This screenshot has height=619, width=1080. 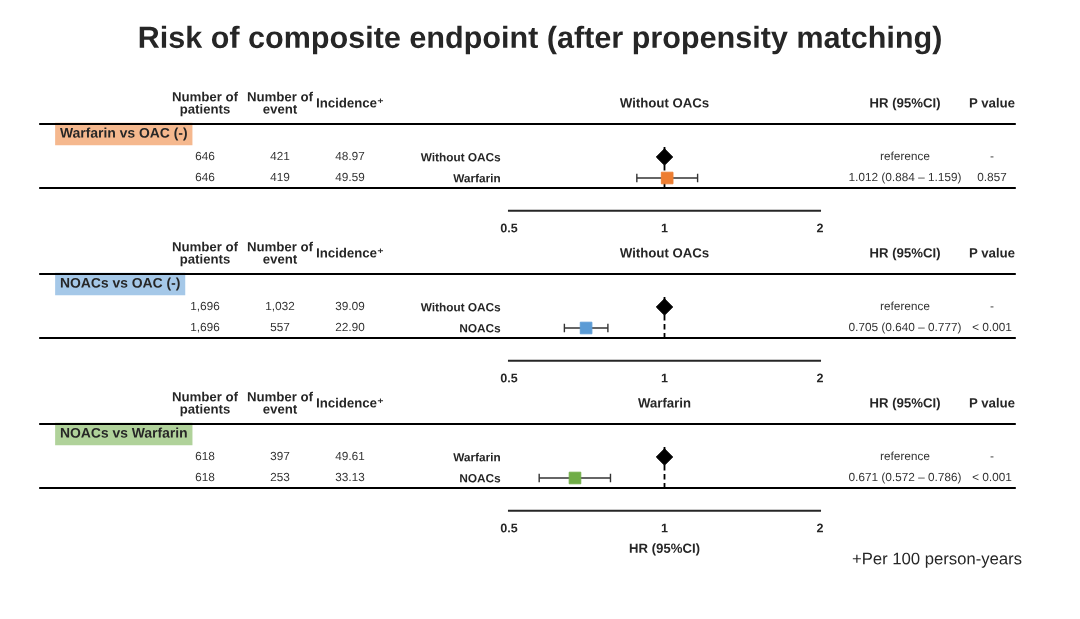 I want to click on y-axis-title: Warfarin vs OAC (-), so click(x=123, y=134).